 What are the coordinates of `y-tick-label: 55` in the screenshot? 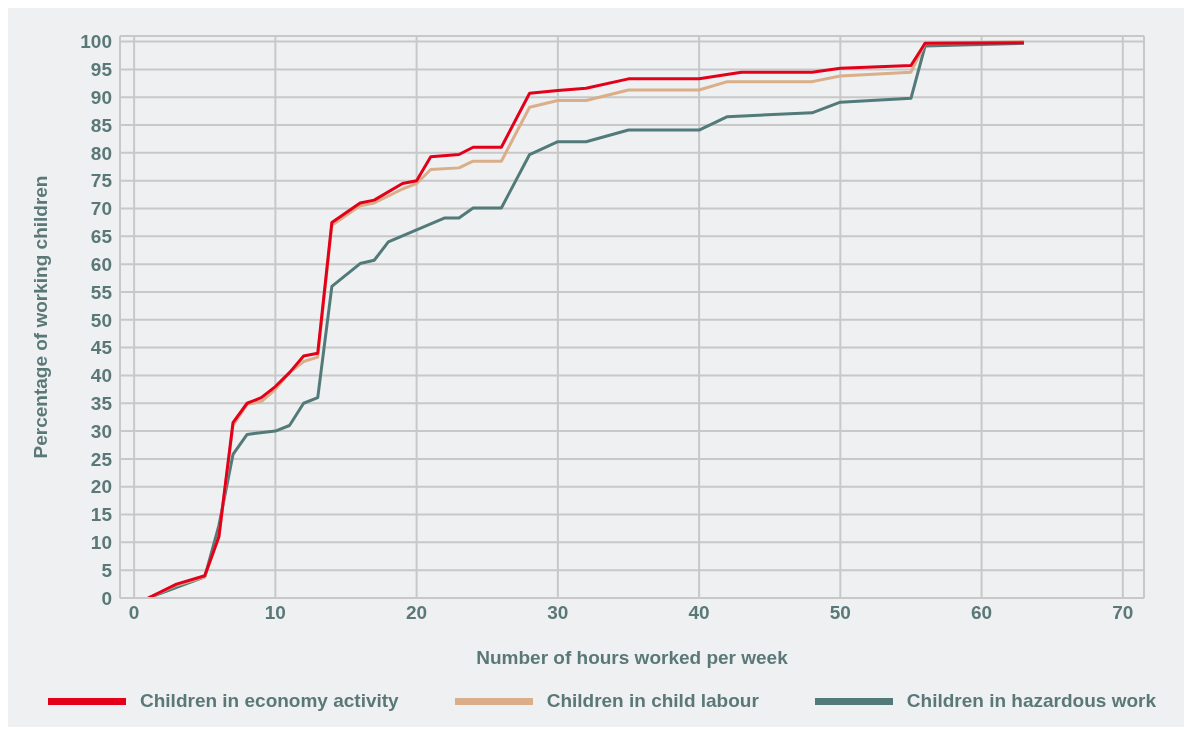 It's located at (101, 292).